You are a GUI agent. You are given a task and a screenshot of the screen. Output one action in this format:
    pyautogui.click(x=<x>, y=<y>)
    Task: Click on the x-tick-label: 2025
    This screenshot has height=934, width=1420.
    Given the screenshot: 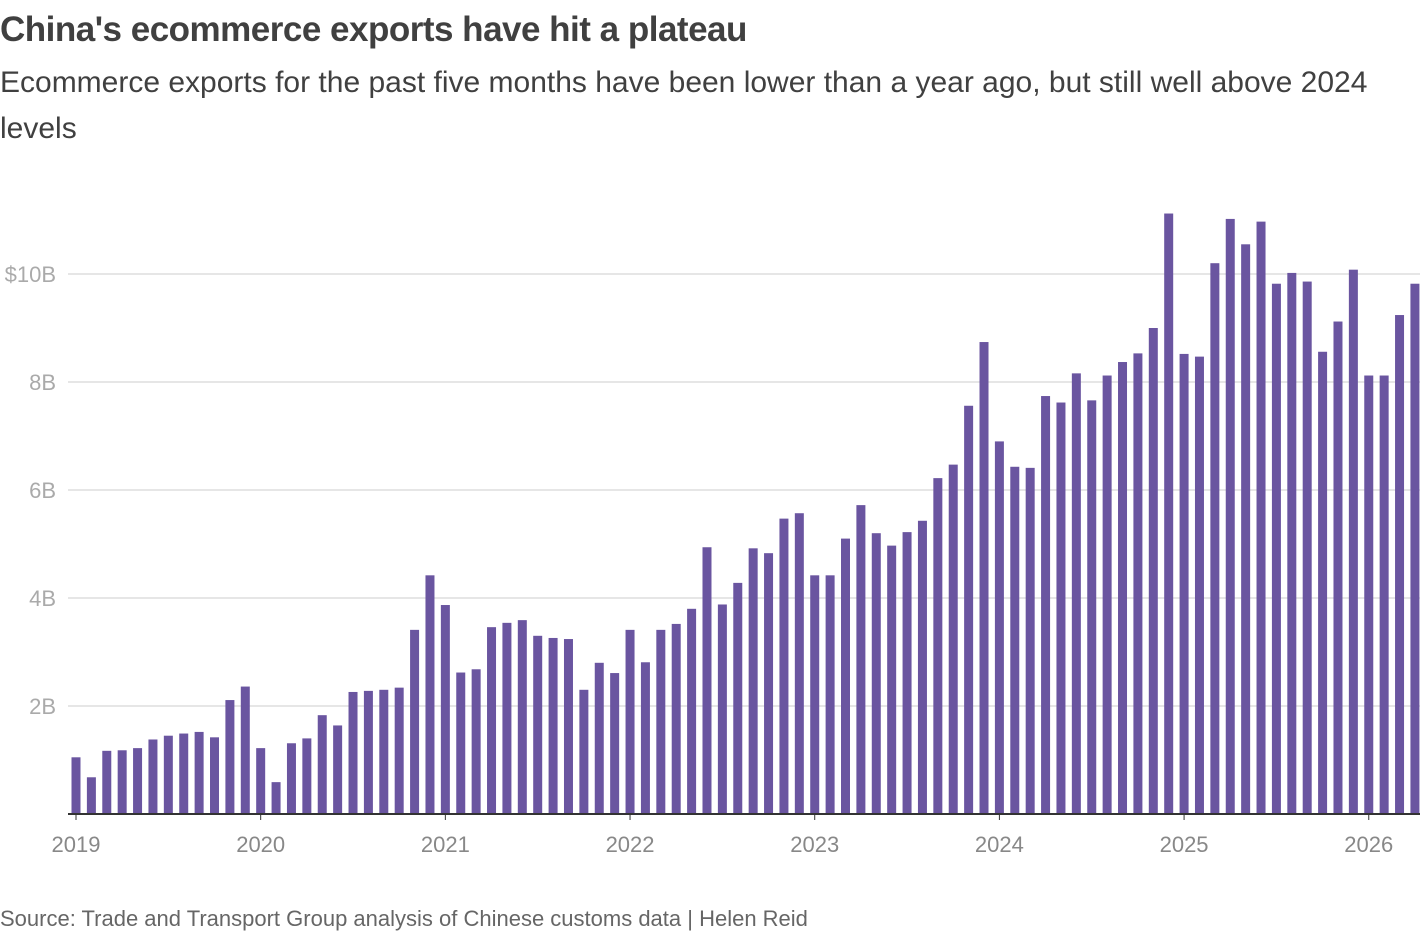 What is the action you would take?
    pyautogui.click(x=1184, y=844)
    